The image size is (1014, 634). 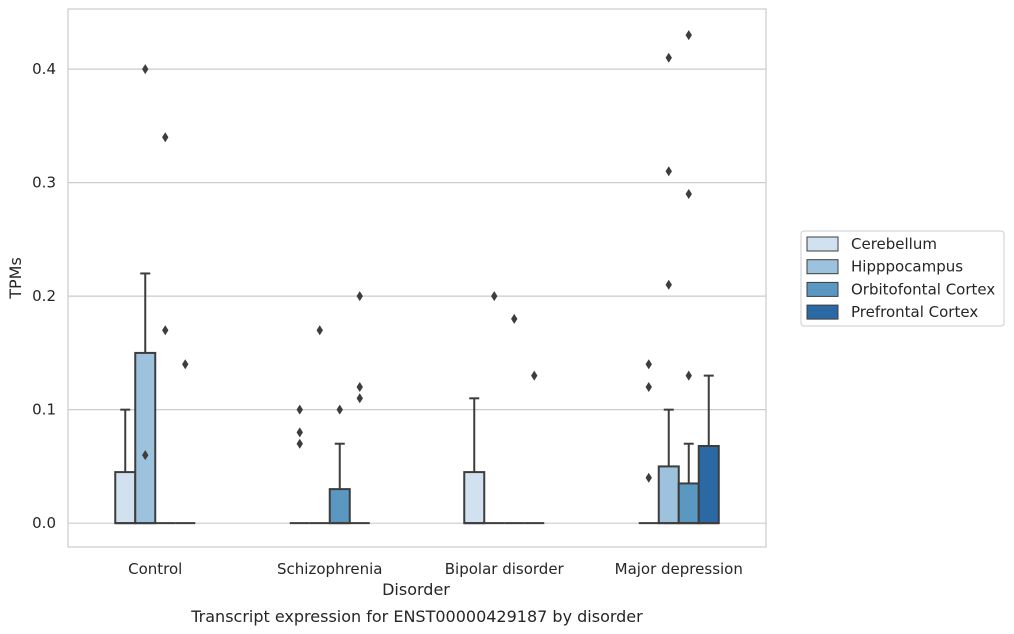 What do you see at coordinates (907, 267) in the screenshot?
I see `legend-label: Hipppocampus` at bounding box center [907, 267].